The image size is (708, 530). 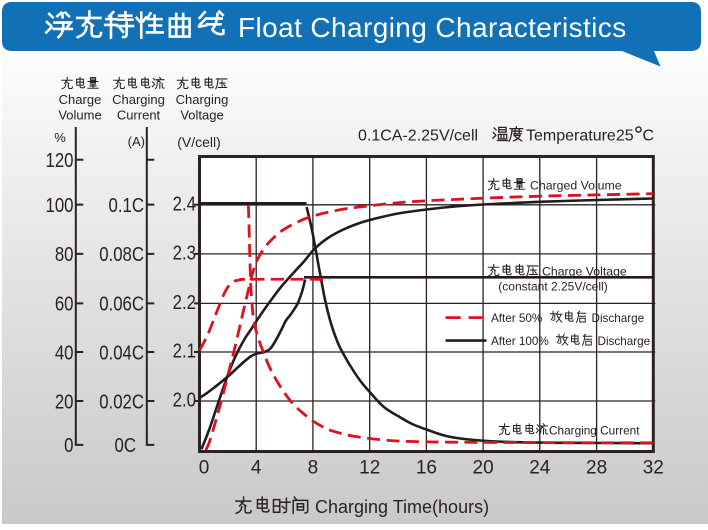 I want to click on svg-text: 24, so click(x=540, y=468).